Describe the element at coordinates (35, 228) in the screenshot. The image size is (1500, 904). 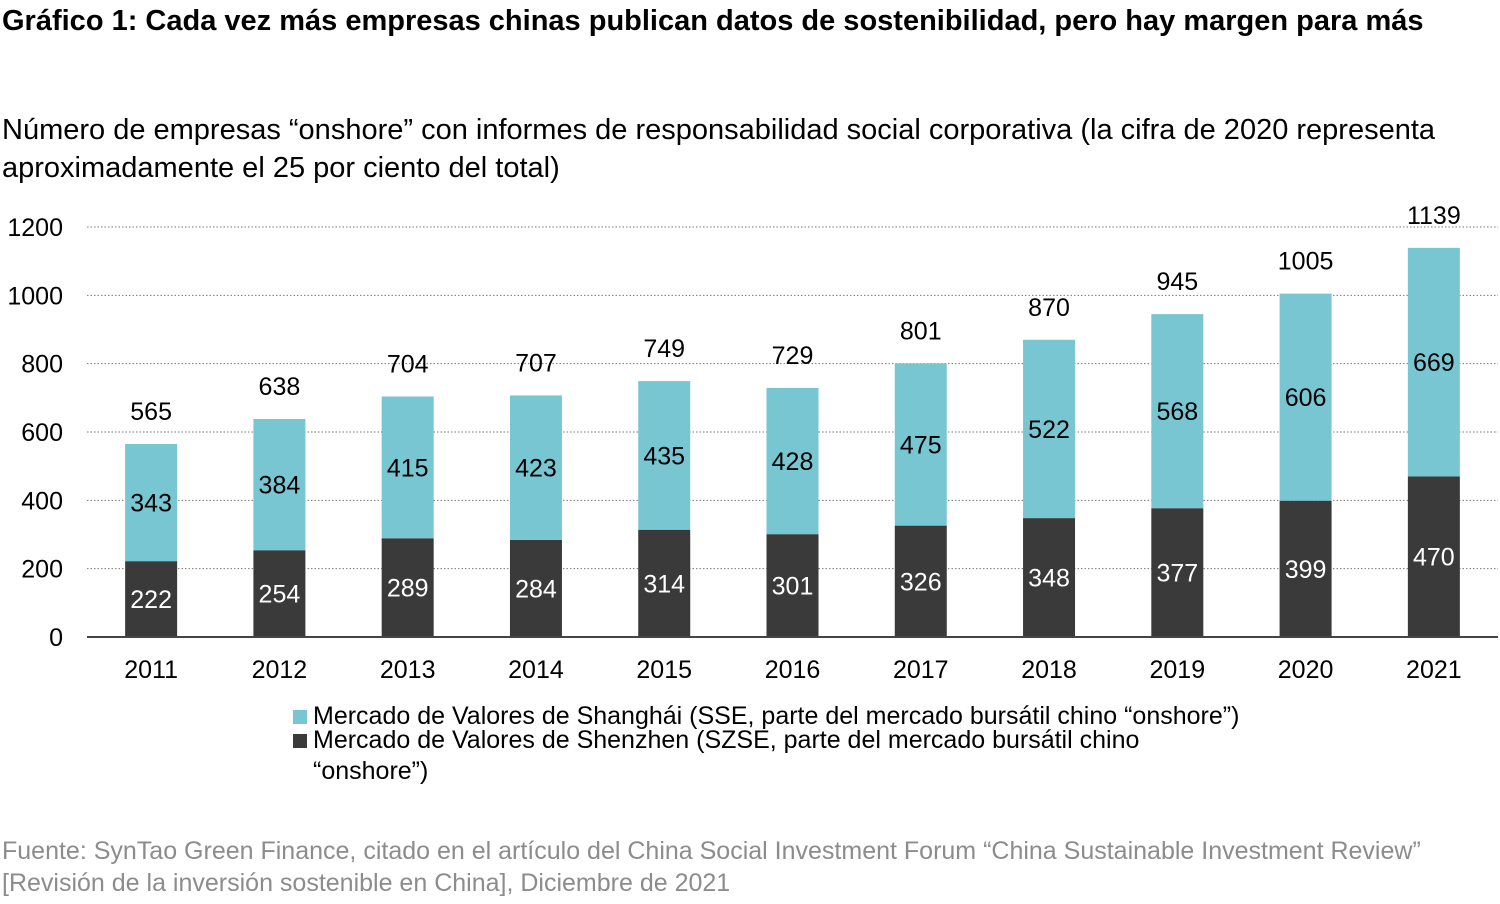
I see `y-tick-label: 1200` at that location.